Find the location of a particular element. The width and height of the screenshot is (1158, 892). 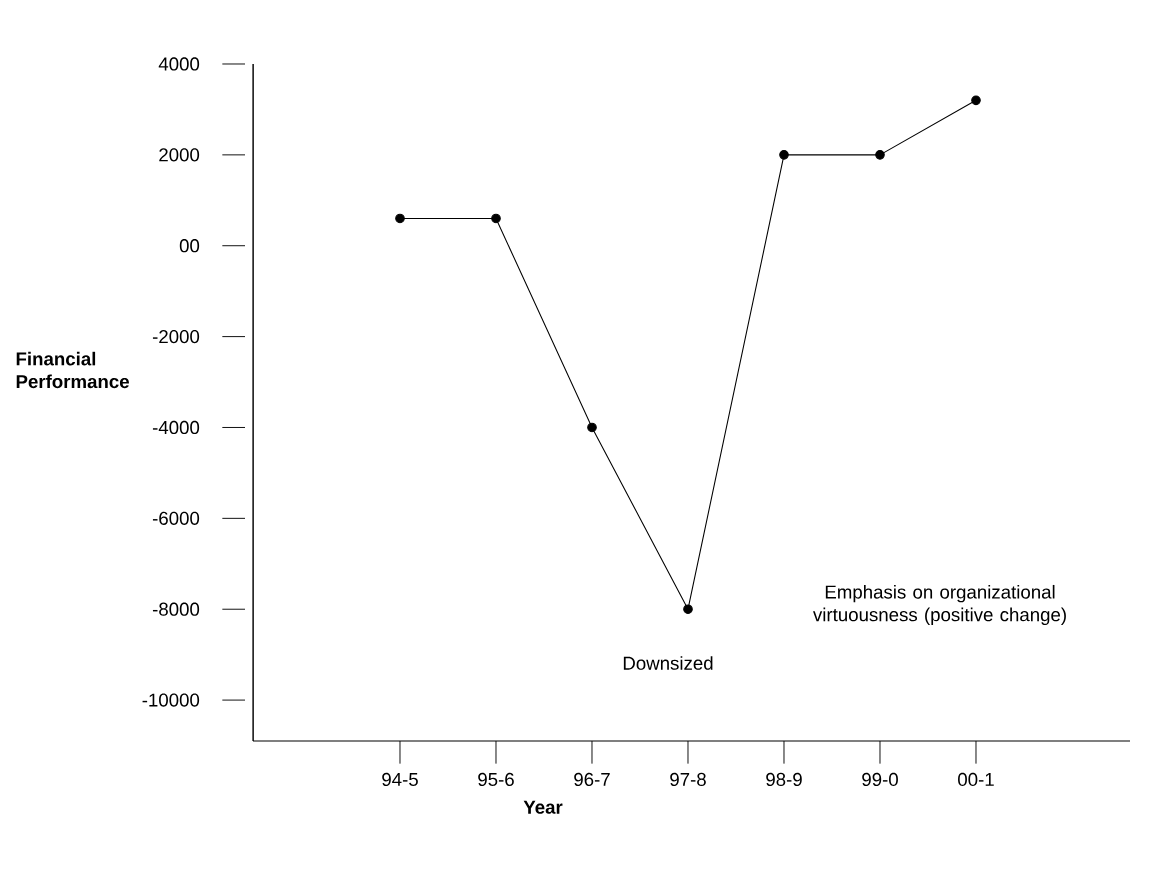

y-tick-label: -2000 is located at coordinates (176, 336).